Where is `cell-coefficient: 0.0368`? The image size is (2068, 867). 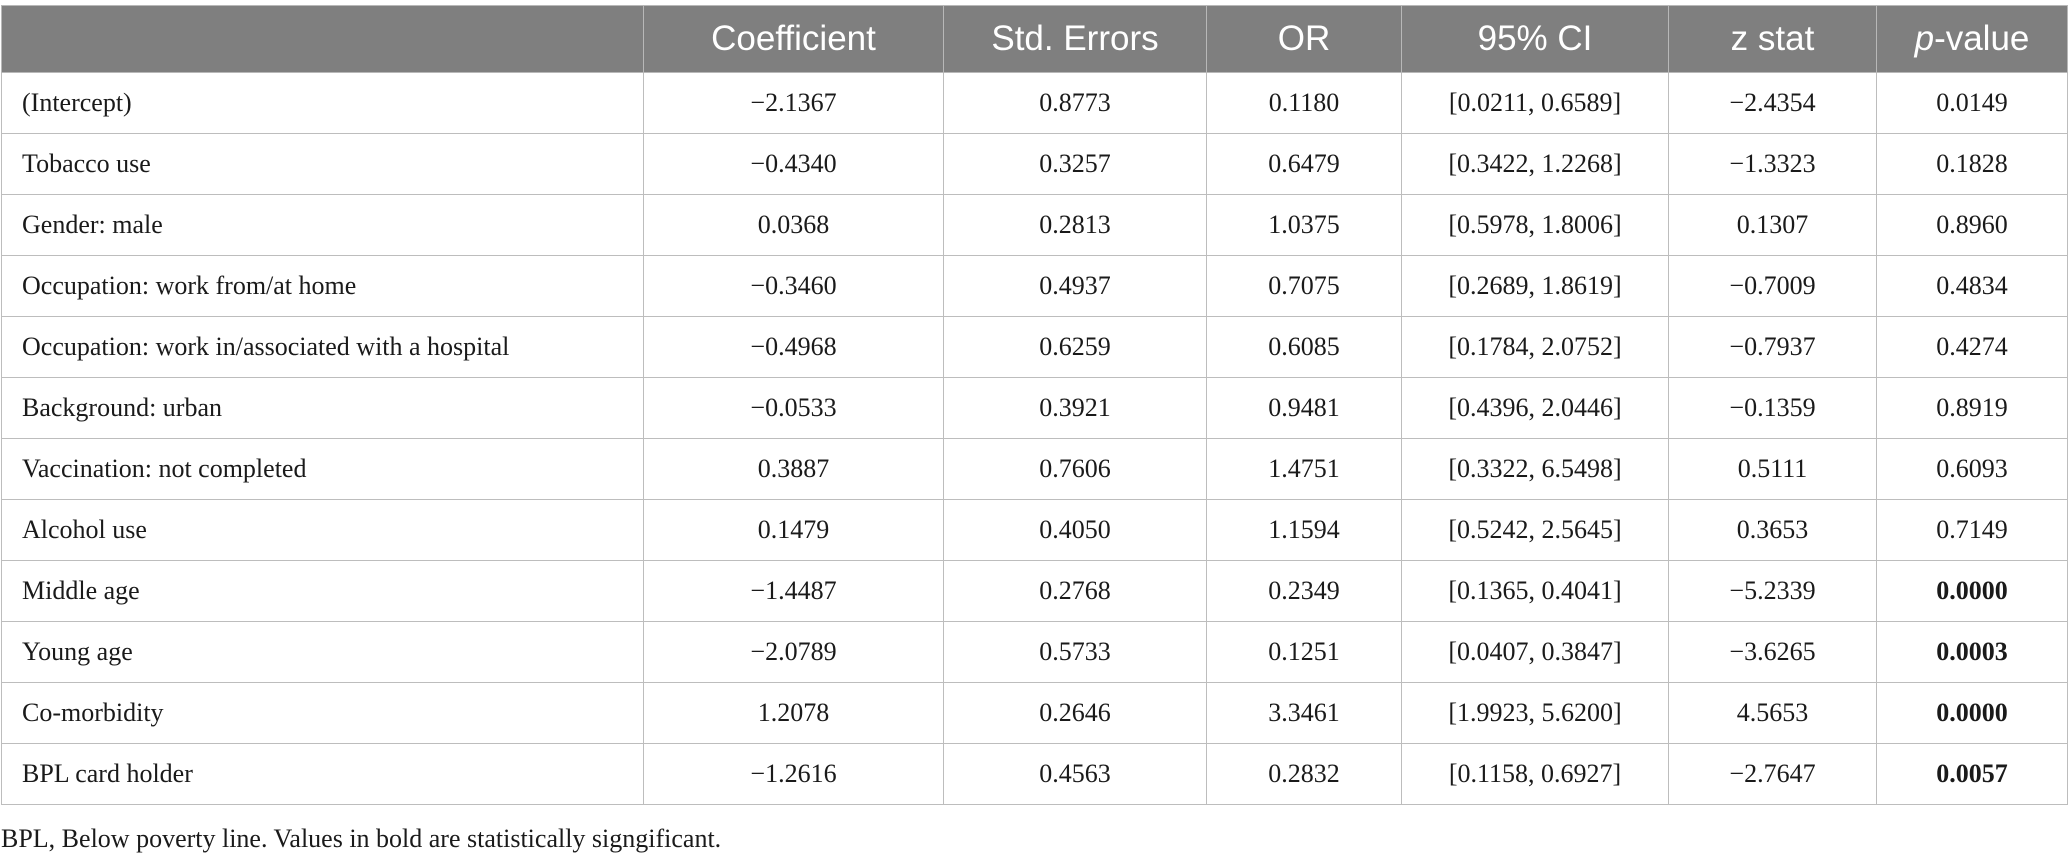 cell-coefficient: 0.0368 is located at coordinates (793, 225).